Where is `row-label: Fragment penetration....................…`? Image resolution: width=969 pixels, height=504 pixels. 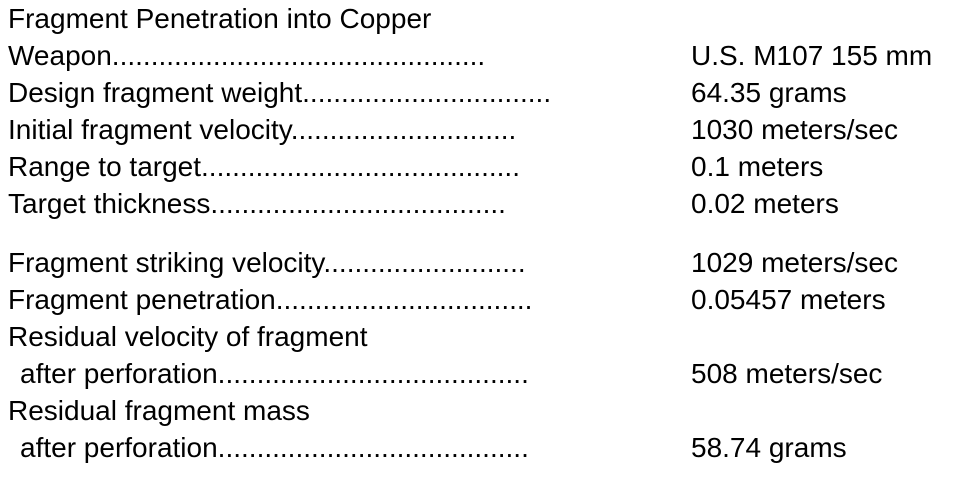 row-label: Fragment penetration....................… is located at coordinates (270, 299).